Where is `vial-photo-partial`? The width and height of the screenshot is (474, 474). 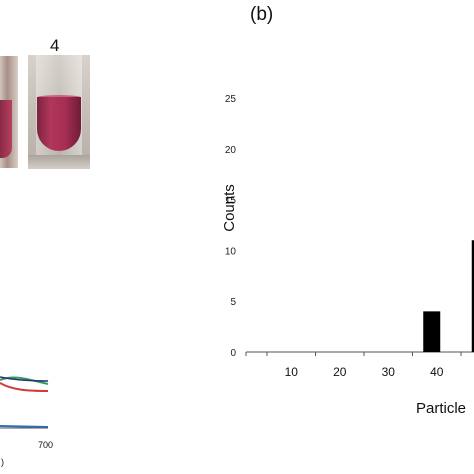 vial-photo-partial is located at coordinates (9, 112).